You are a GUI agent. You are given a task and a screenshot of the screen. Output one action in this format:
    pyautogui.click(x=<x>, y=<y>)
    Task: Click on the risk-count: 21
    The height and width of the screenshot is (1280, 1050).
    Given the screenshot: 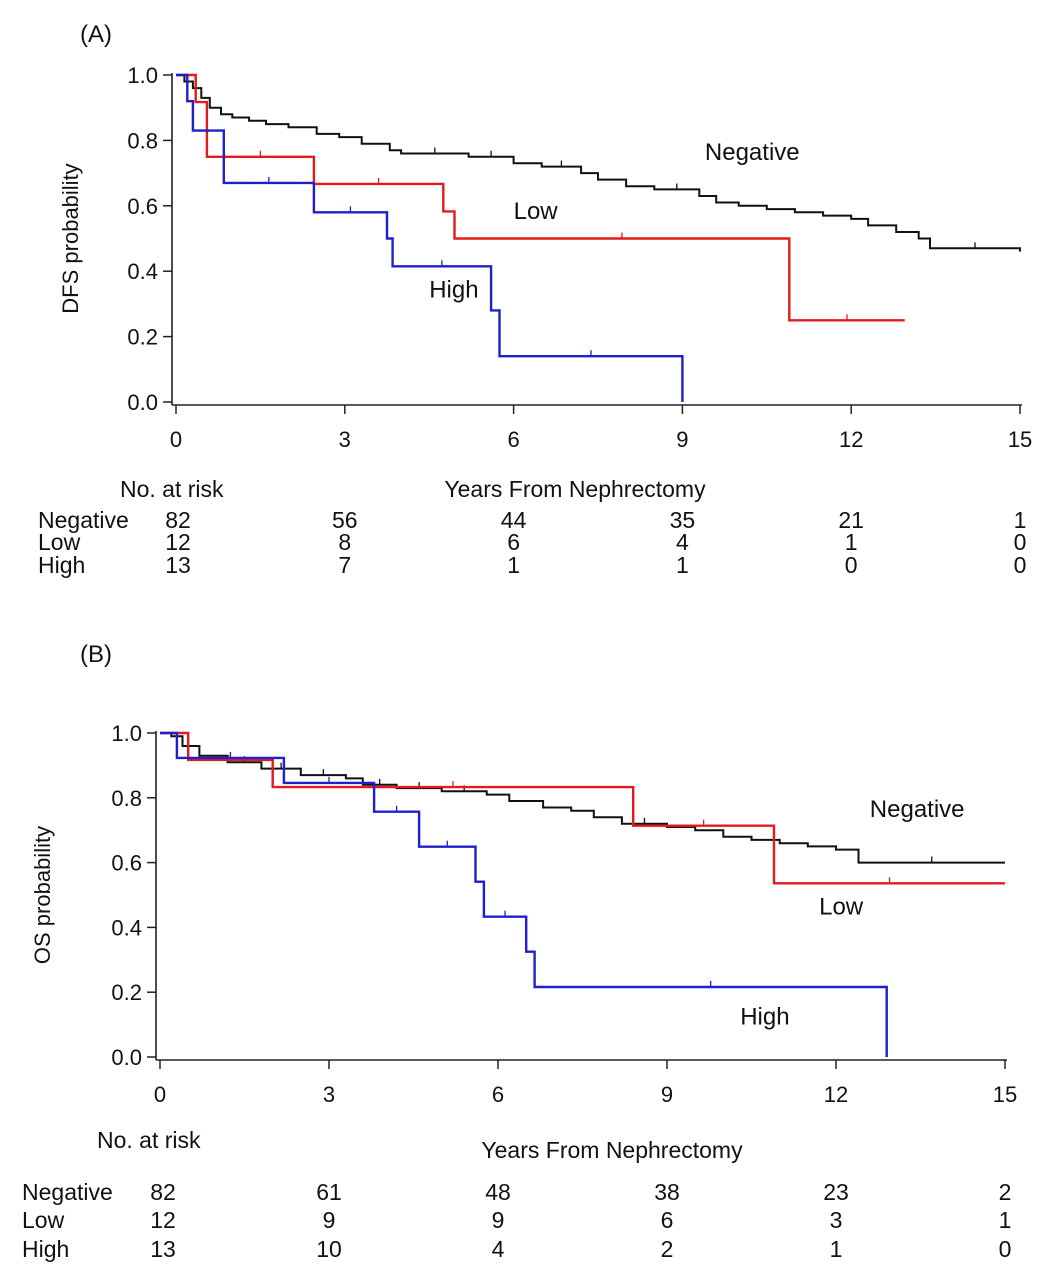 What is the action you would take?
    pyautogui.click(x=851, y=520)
    